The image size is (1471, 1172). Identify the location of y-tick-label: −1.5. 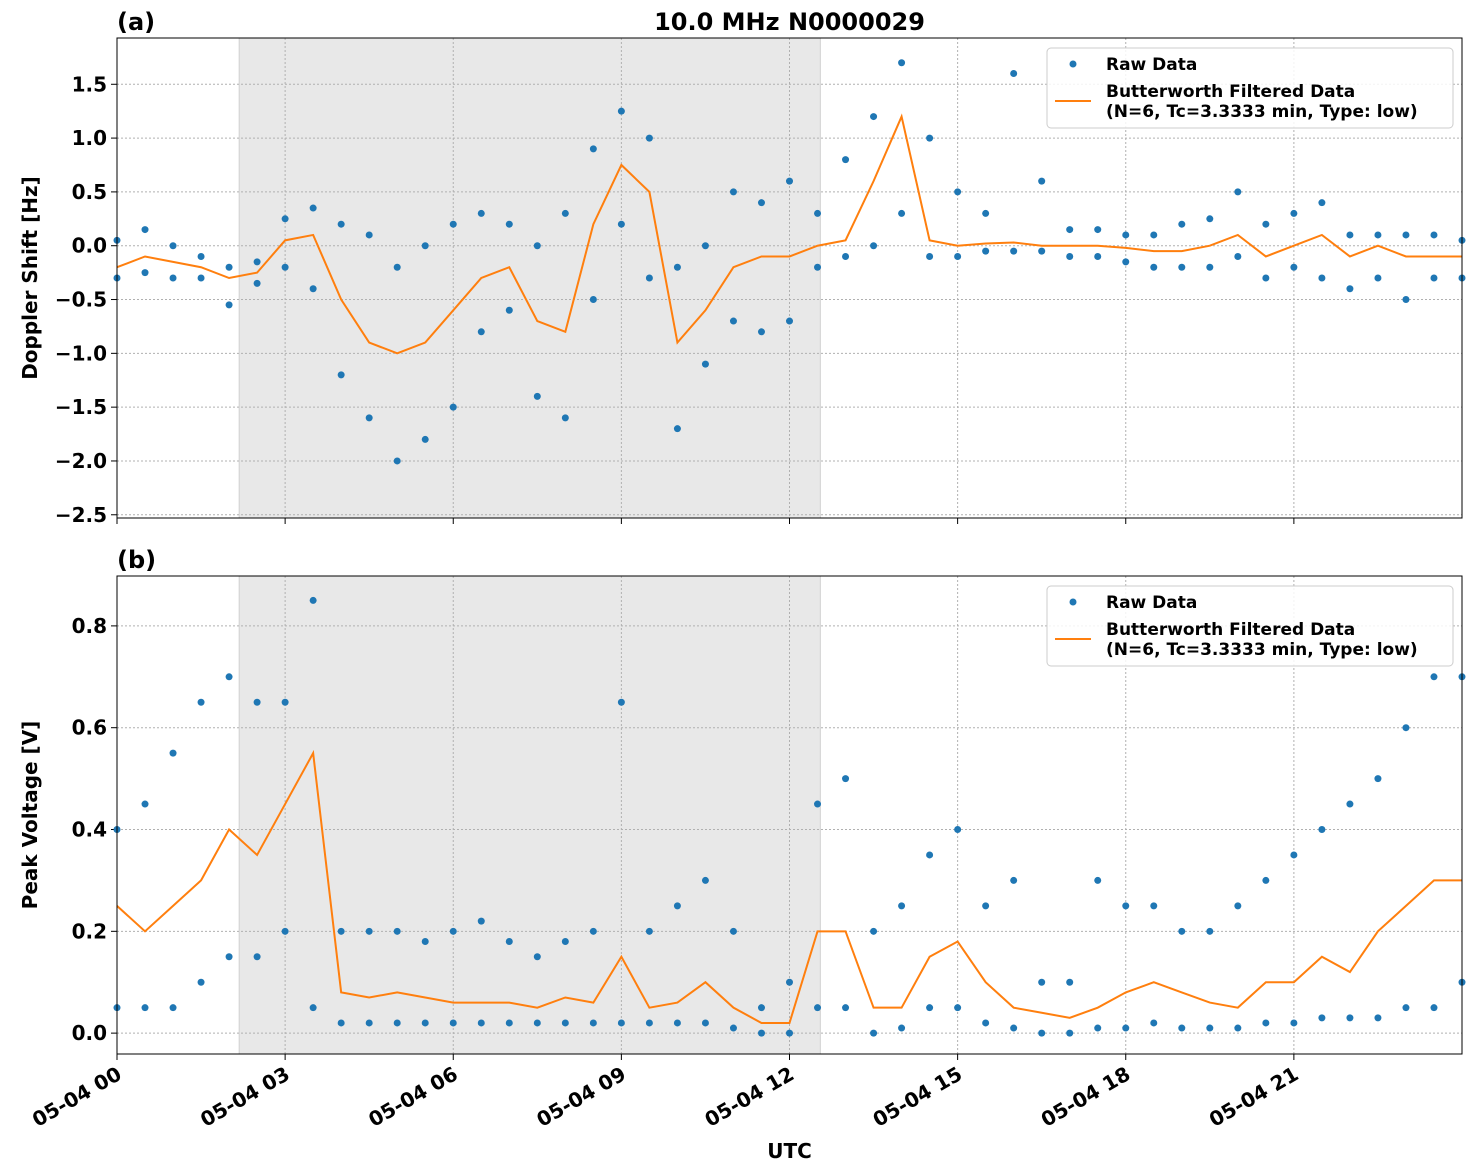
(81, 407).